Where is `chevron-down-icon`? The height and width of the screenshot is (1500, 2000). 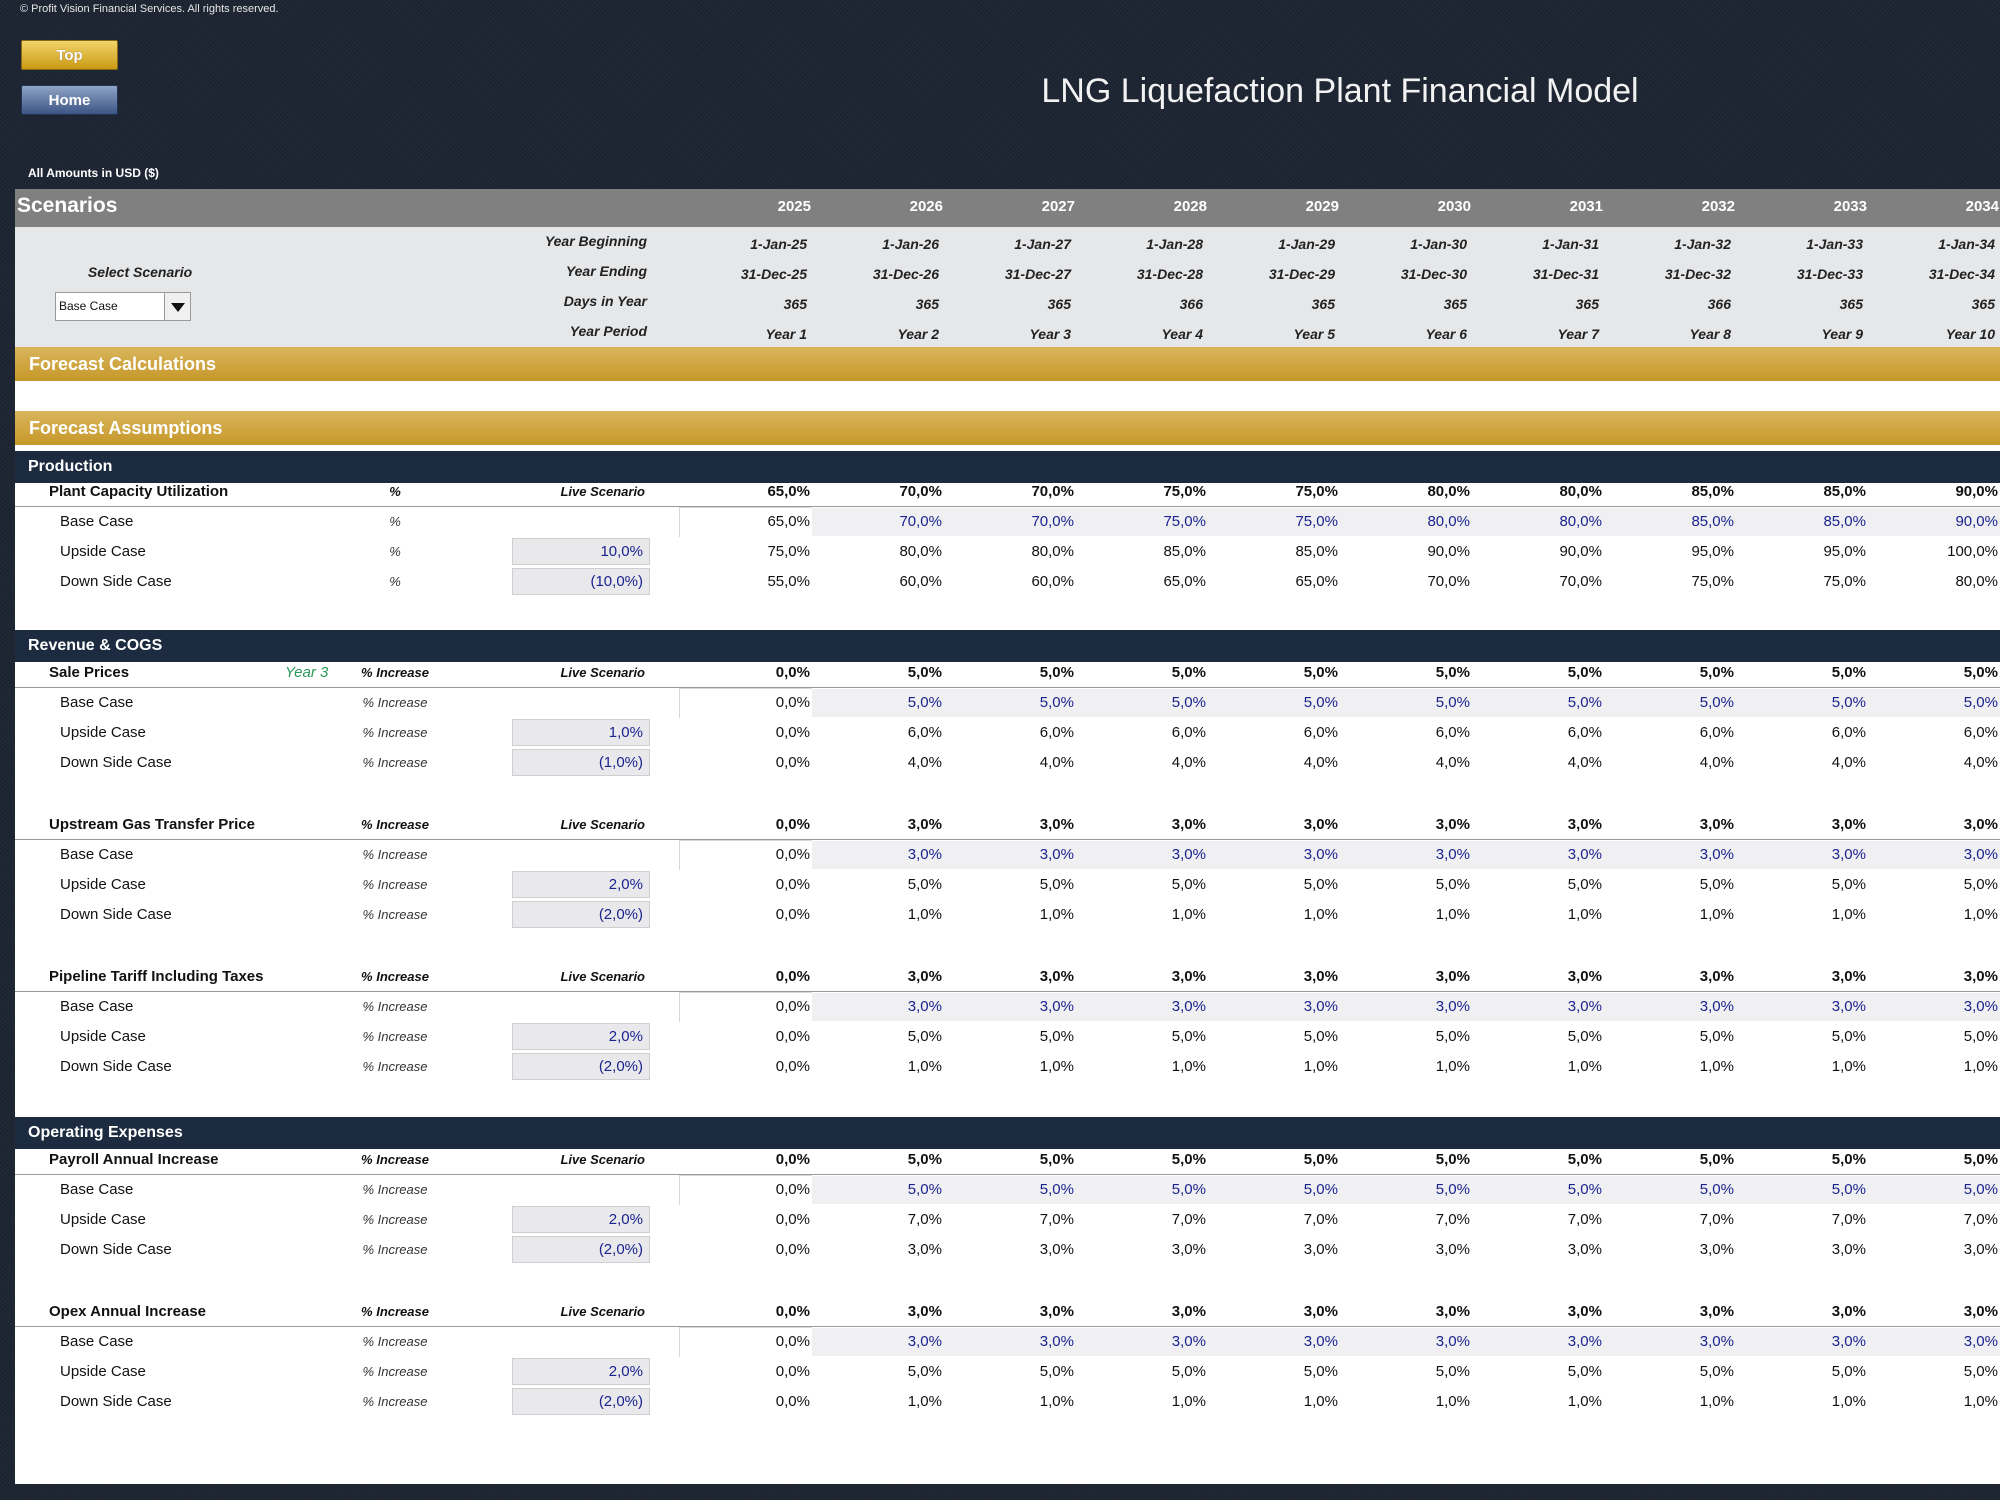 chevron-down-icon is located at coordinates (177, 306).